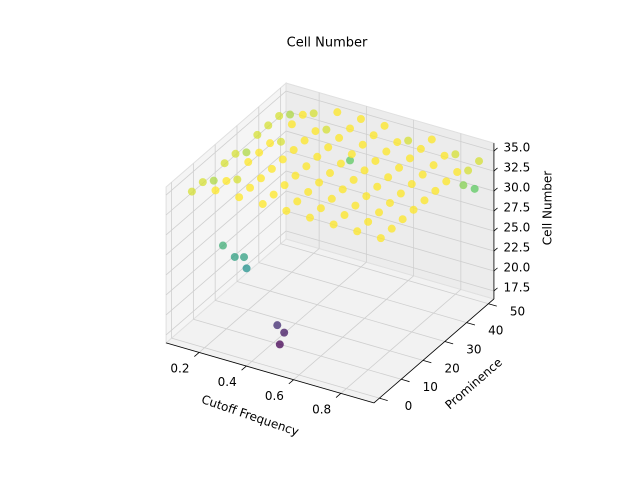  I want to click on x-tick-label: 0.2, so click(179, 369).